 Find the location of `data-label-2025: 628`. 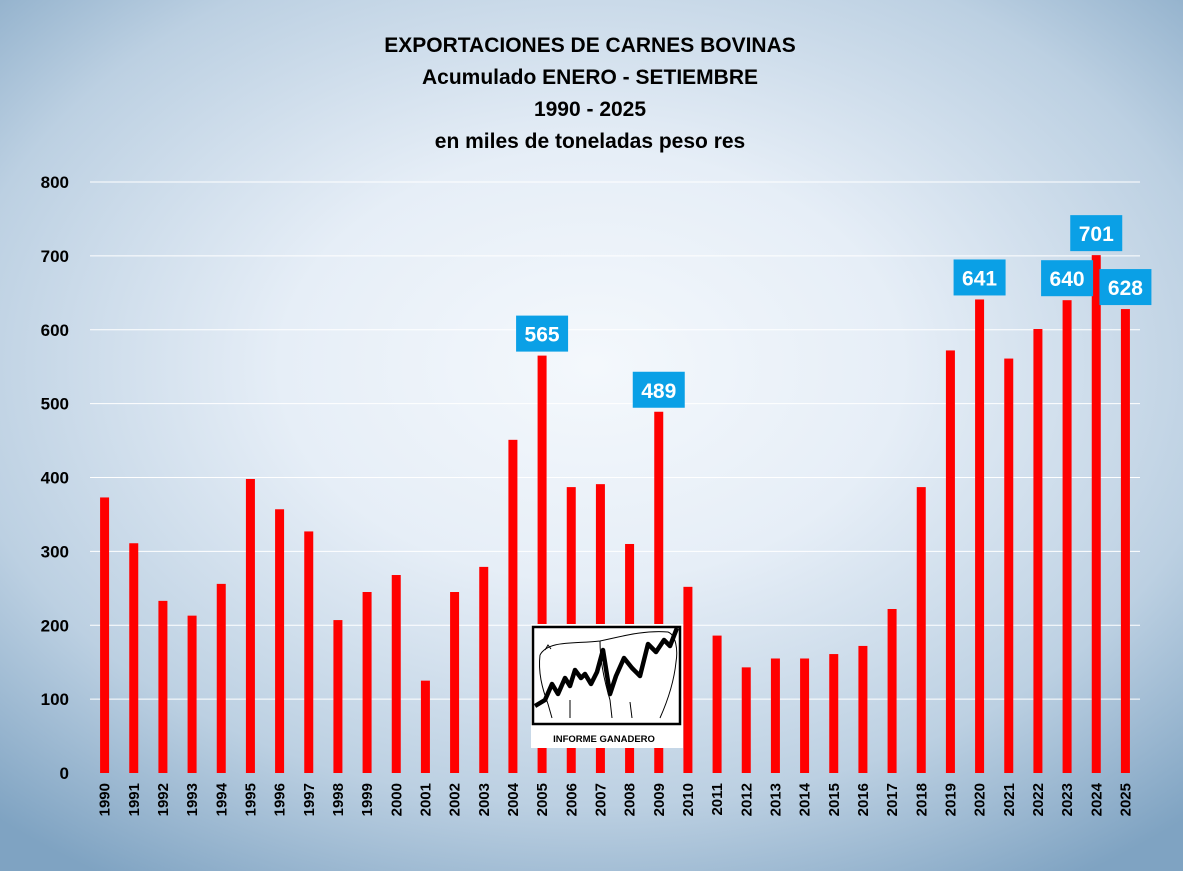

data-label-2025: 628 is located at coordinates (1125, 287).